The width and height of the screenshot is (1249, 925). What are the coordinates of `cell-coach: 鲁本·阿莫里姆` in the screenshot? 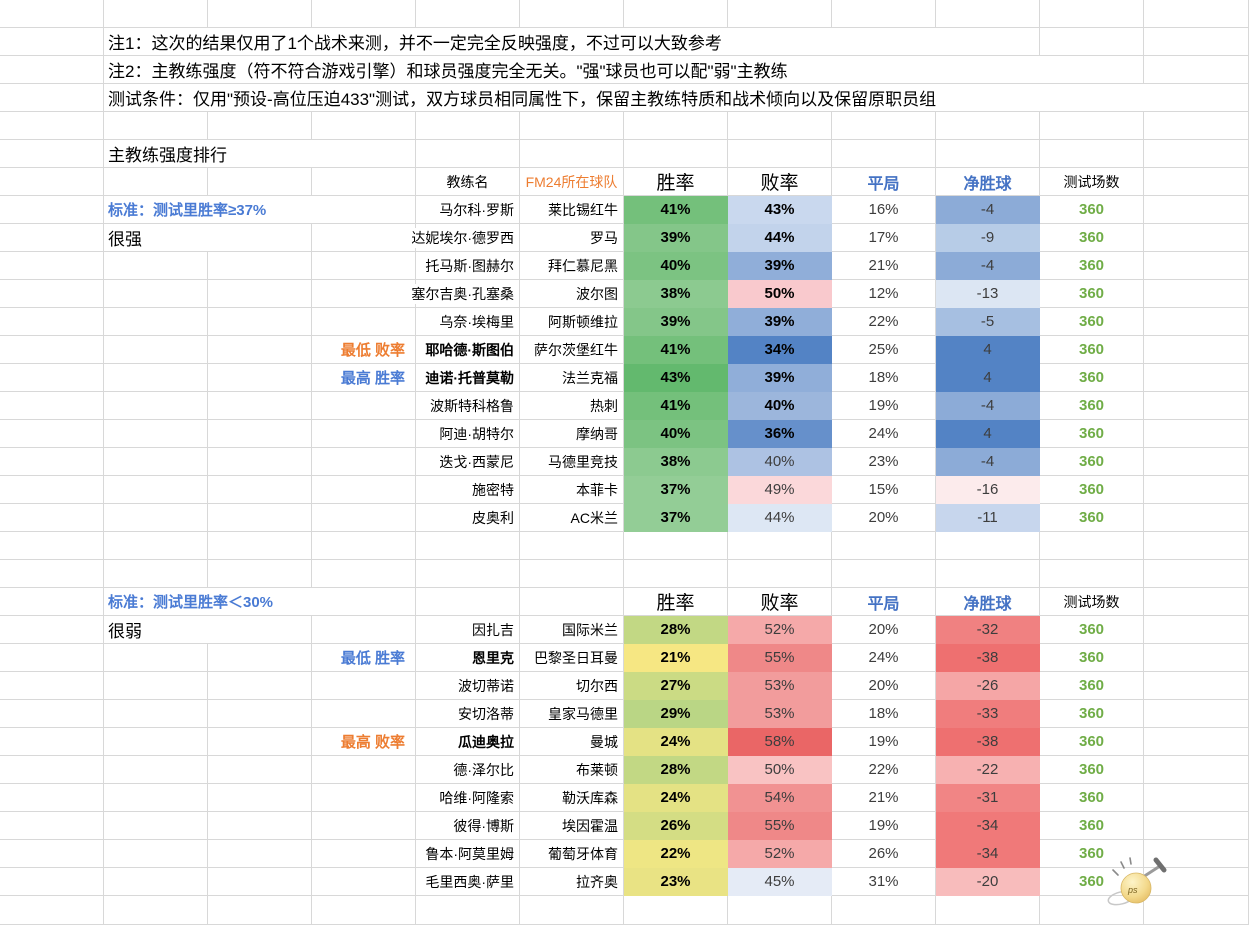 It's located at (468, 854).